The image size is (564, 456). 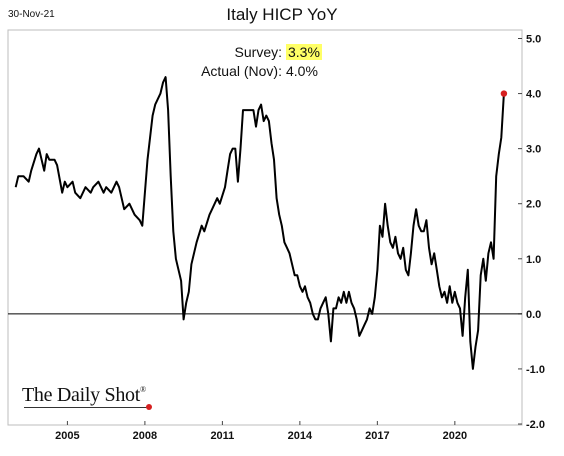 I want to click on survey-value: 3.3%, so click(x=304, y=52).